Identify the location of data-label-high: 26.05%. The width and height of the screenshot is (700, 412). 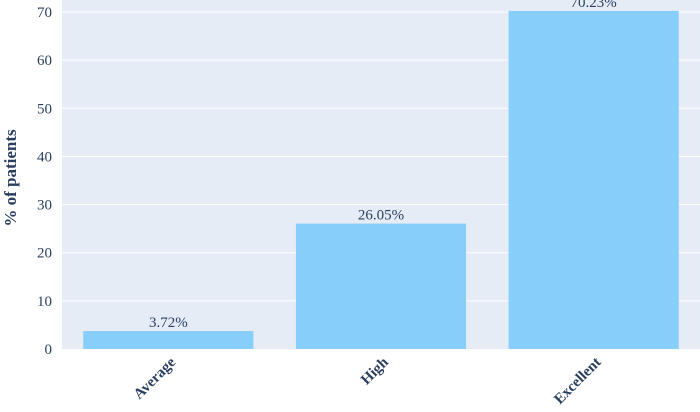
(381, 216).